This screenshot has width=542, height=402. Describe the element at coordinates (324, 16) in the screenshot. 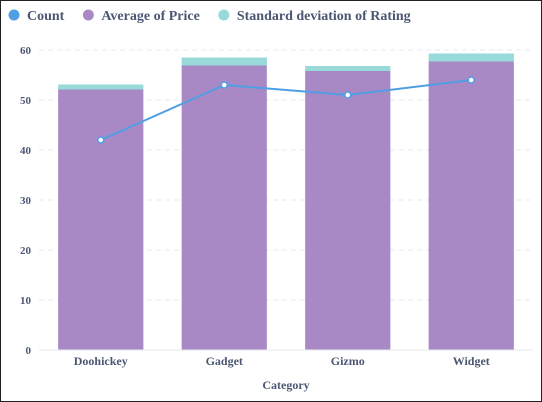

I see `legend-label: Standard deviation of Rating` at that location.